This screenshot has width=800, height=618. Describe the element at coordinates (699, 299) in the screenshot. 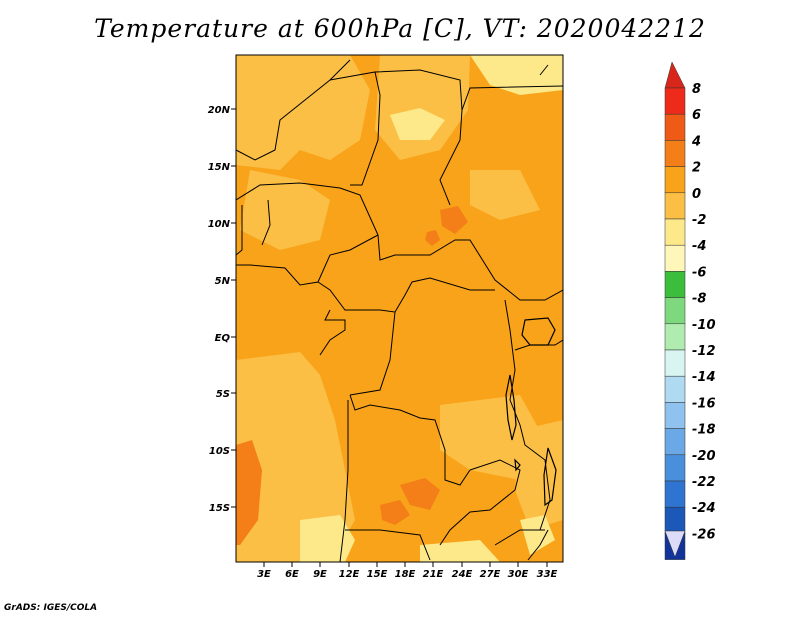

I see `colorbar-label: -8` at that location.